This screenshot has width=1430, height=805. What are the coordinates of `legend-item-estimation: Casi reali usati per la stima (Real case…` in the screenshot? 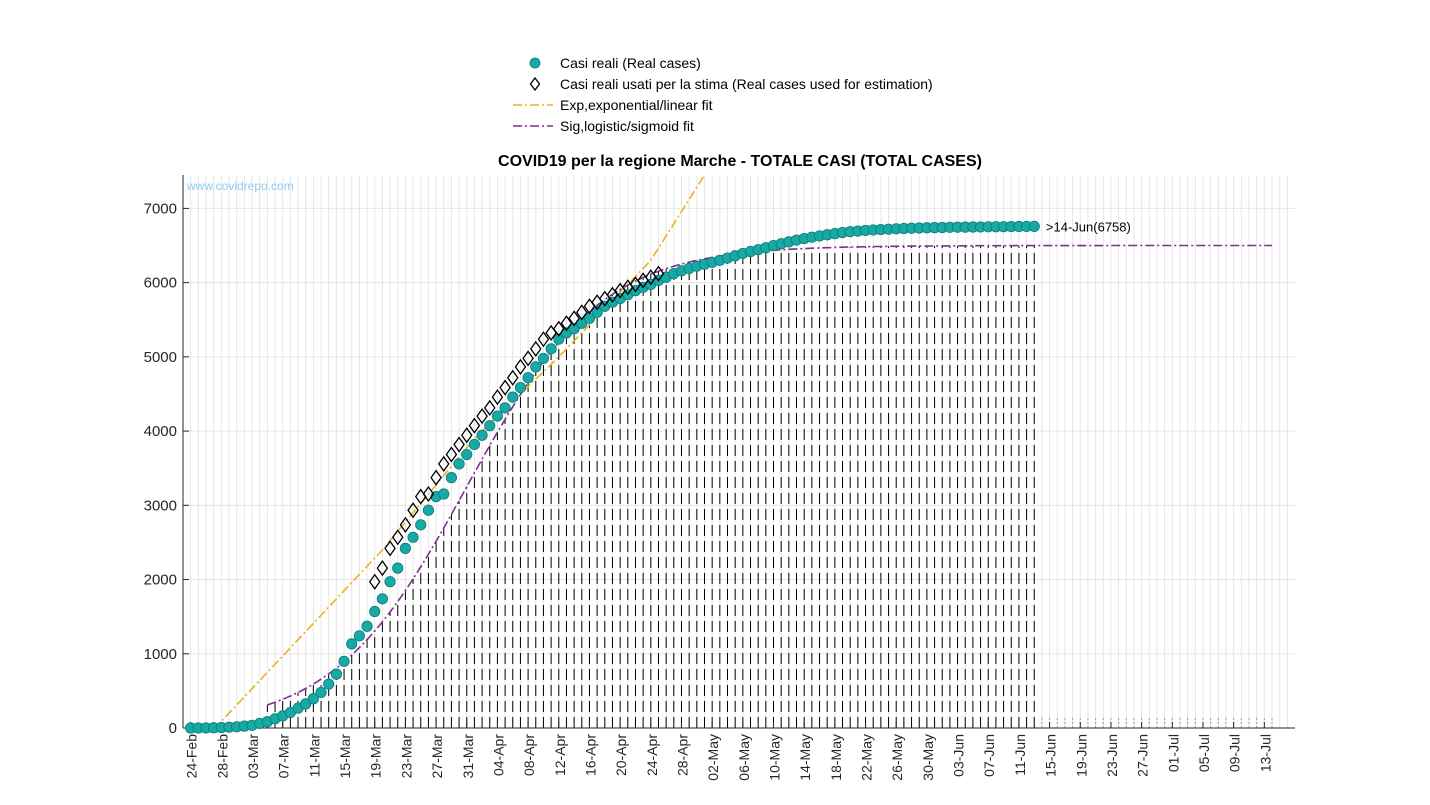 It's located at (731, 84).